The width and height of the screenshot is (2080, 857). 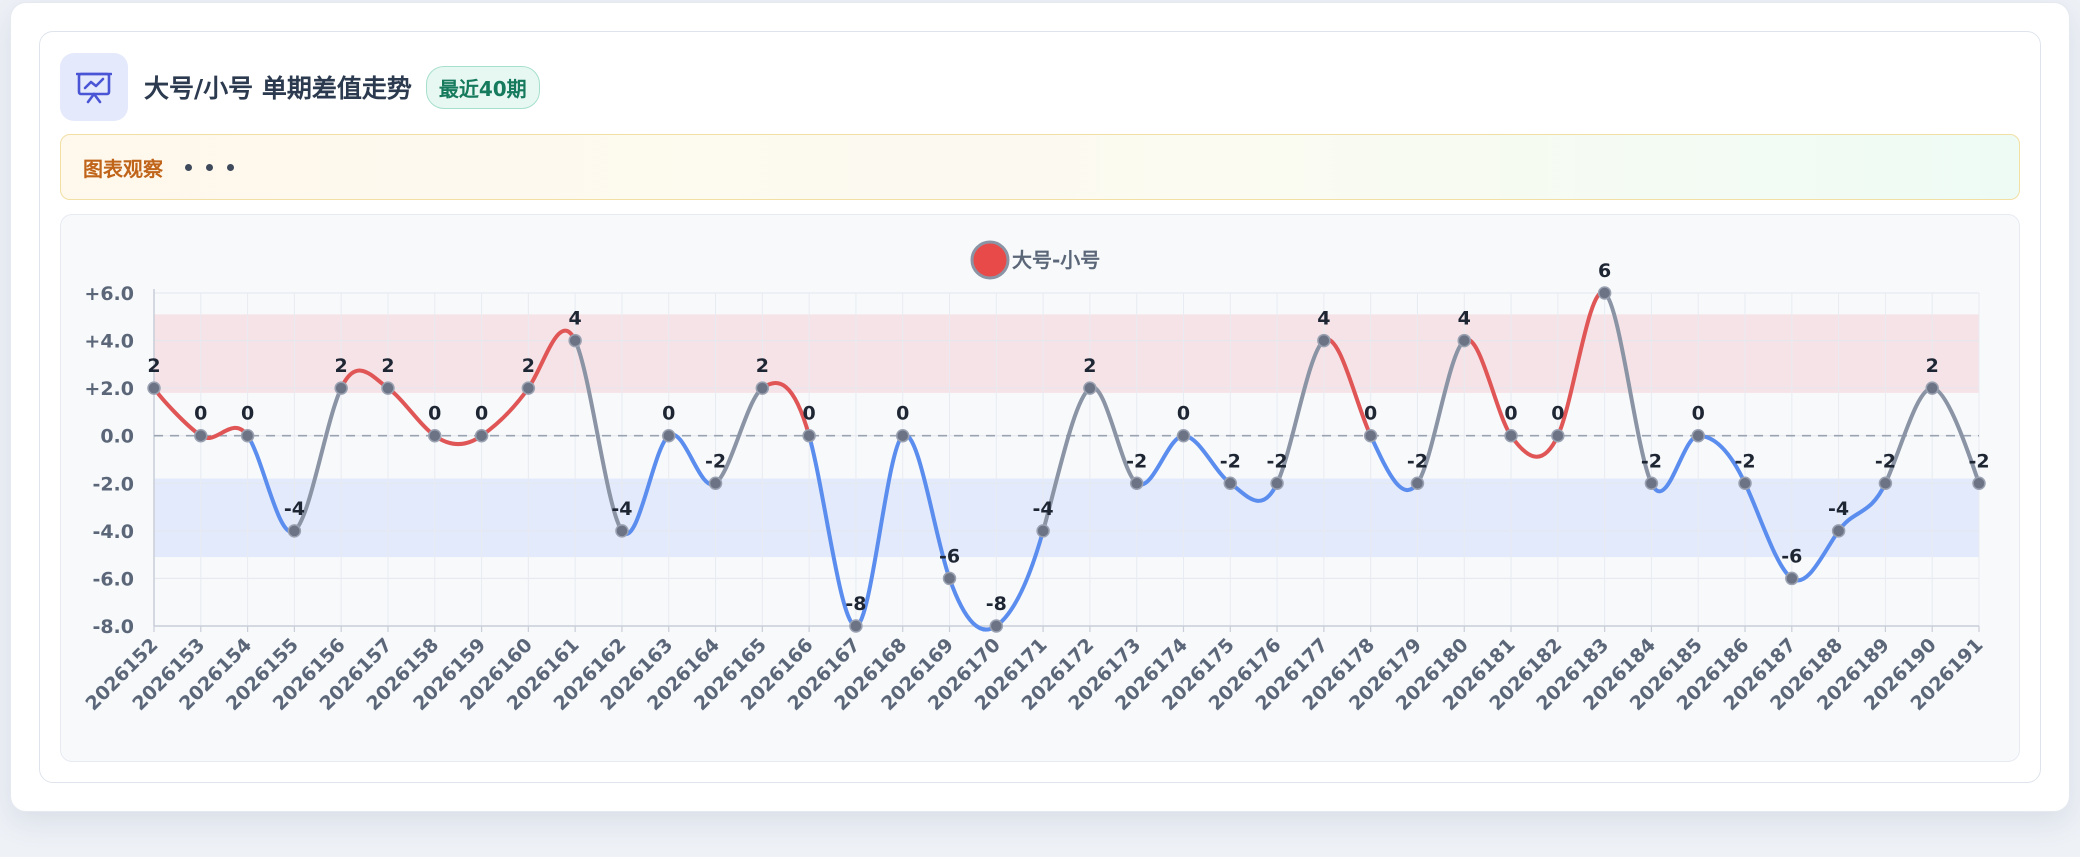 What do you see at coordinates (990, 260) in the screenshot?
I see `legend-marker` at bounding box center [990, 260].